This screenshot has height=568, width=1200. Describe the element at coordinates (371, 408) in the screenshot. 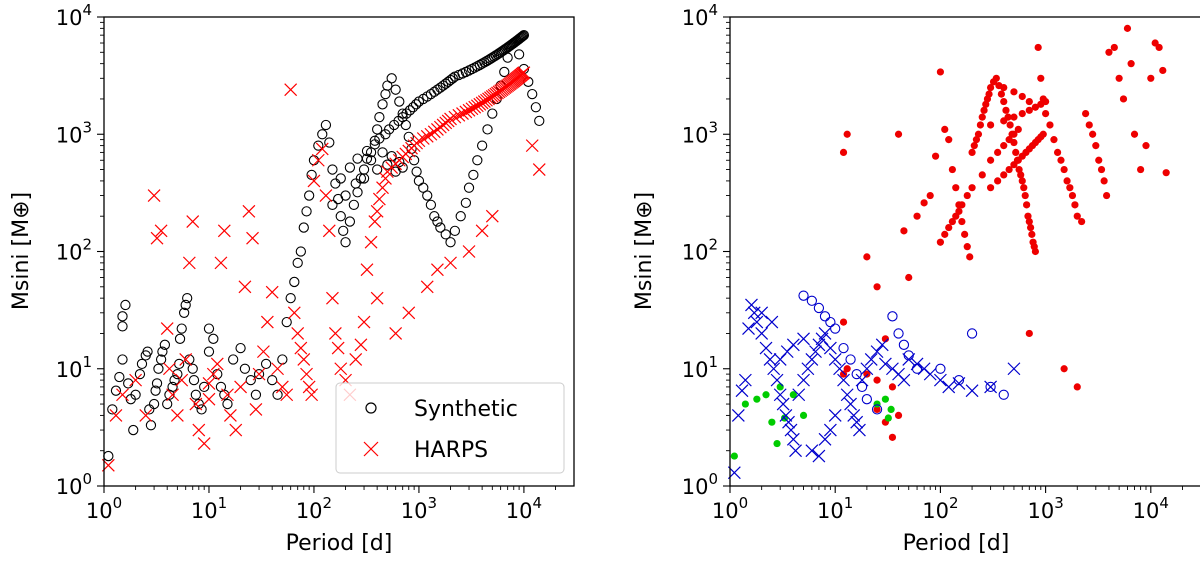

I see `legend-marker-synthetic-icon` at that location.